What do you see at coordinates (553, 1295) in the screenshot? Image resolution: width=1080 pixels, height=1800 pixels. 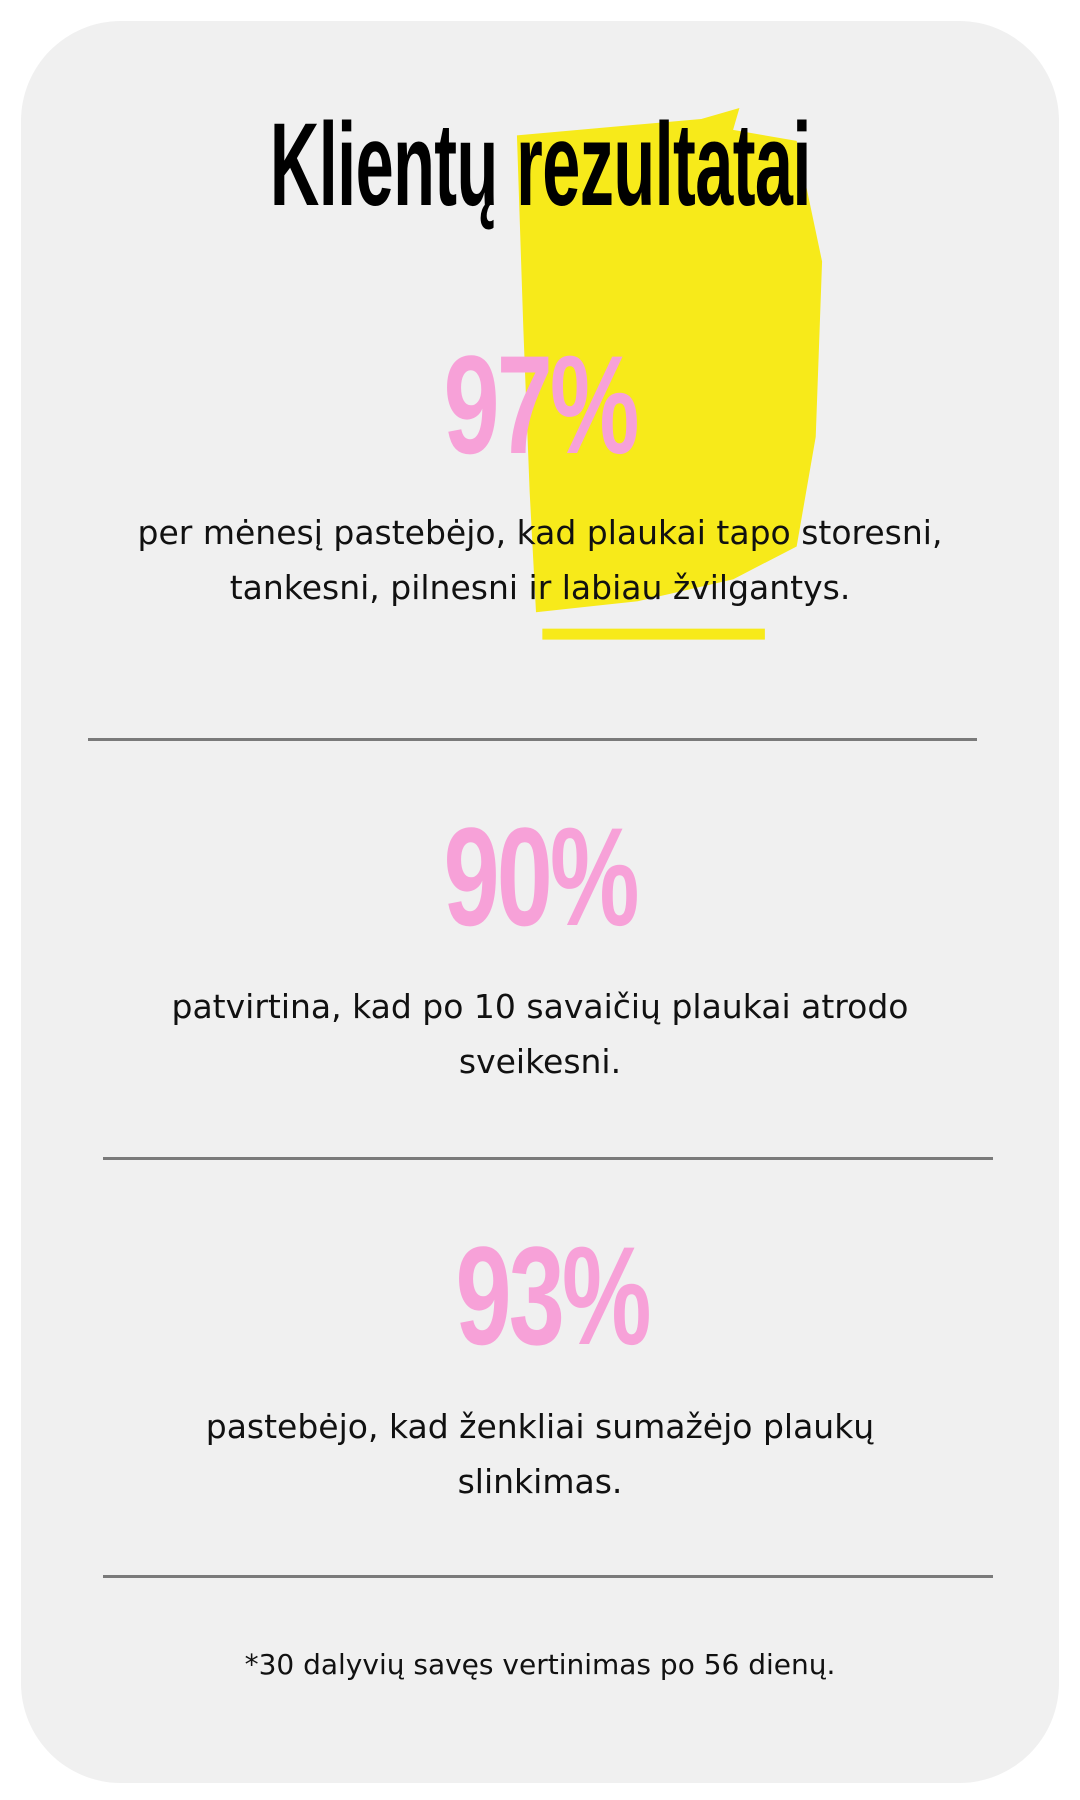 I see `stat-value-3: 93%` at bounding box center [553, 1295].